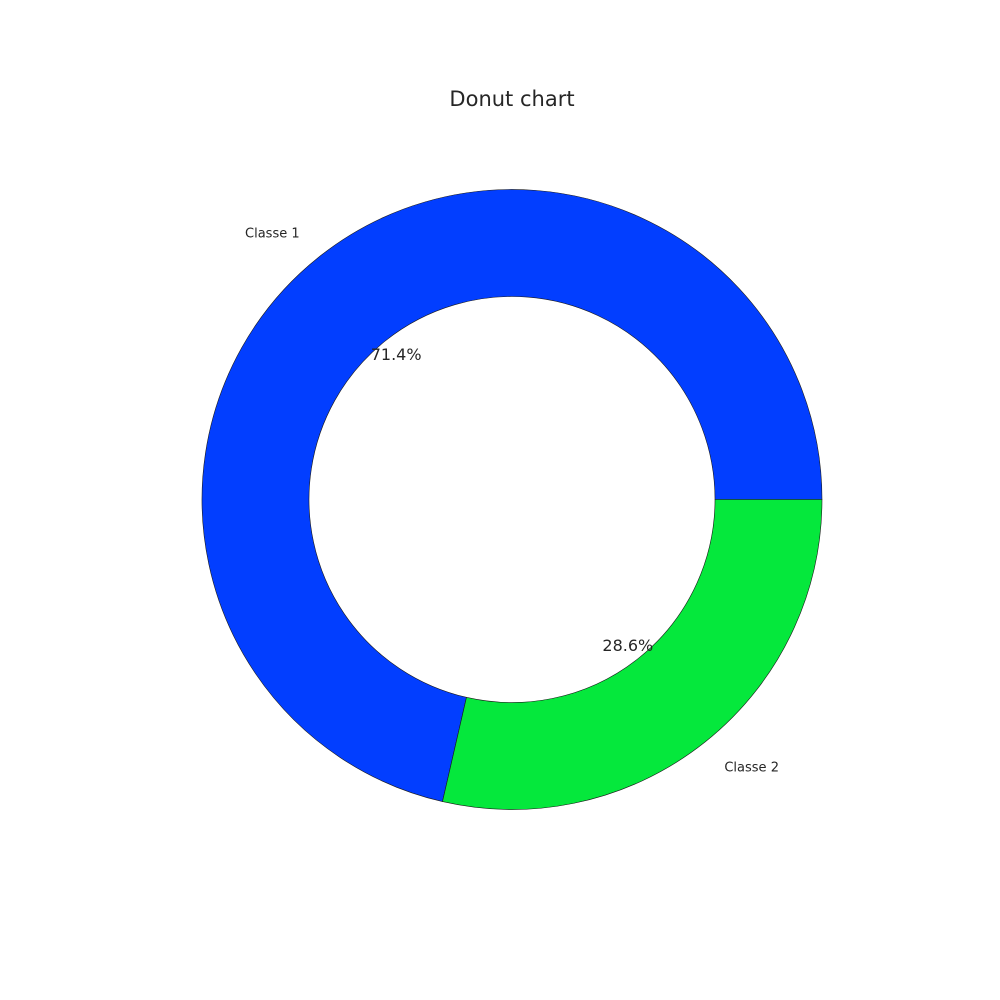 The image size is (1000, 1000). Describe the element at coordinates (272, 234) in the screenshot. I see `category-label-1: Classe 1` at that location.